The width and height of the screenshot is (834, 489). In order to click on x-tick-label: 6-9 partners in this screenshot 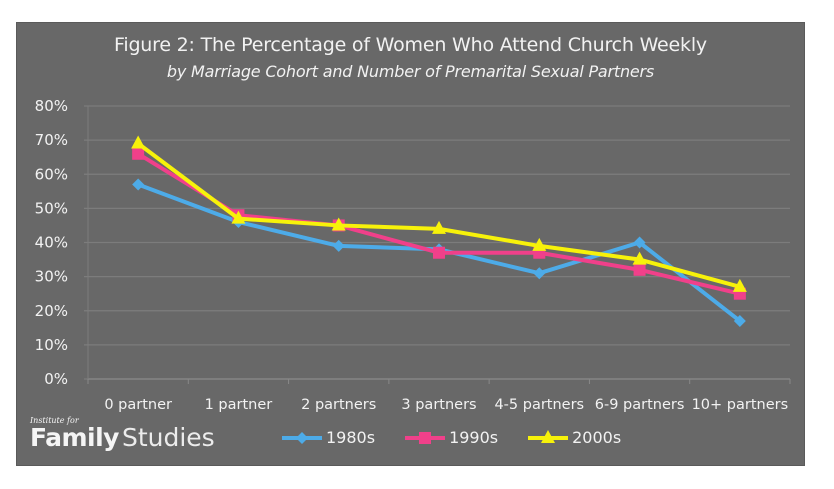, I will do `click(640, 405)`.